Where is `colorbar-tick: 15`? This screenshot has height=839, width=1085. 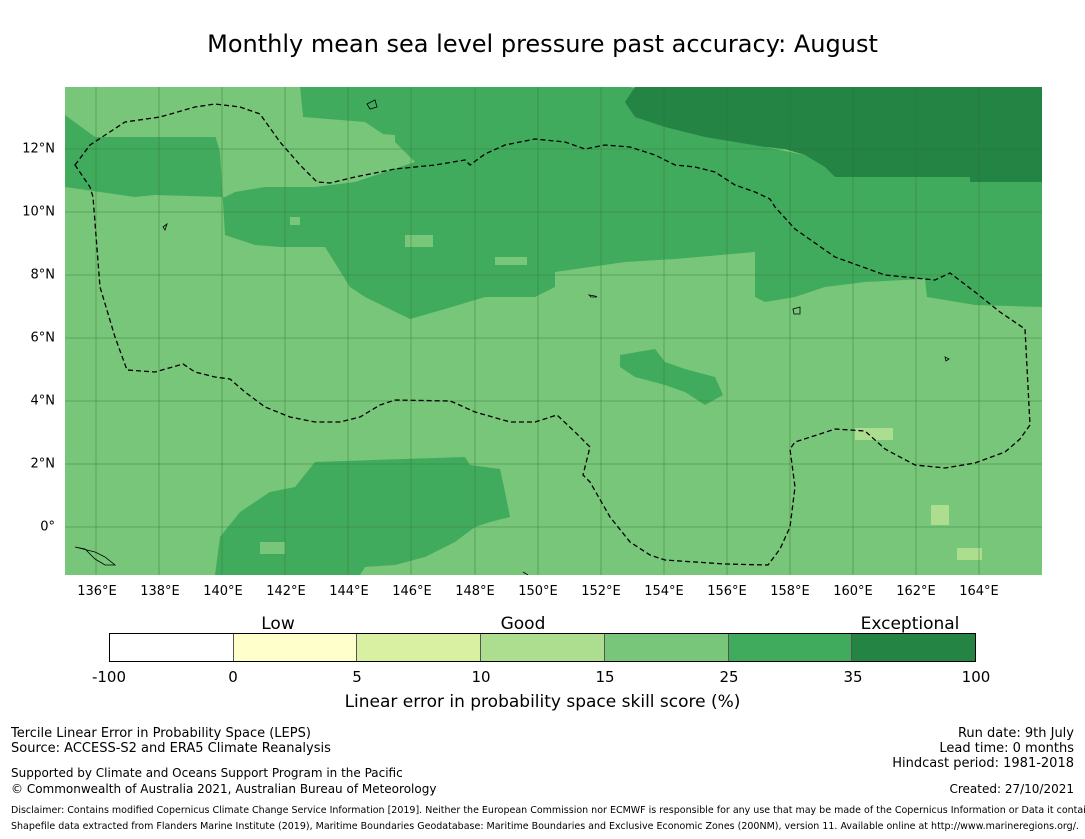 colorbar-tick: 15 is located at coordinates (605, 677).